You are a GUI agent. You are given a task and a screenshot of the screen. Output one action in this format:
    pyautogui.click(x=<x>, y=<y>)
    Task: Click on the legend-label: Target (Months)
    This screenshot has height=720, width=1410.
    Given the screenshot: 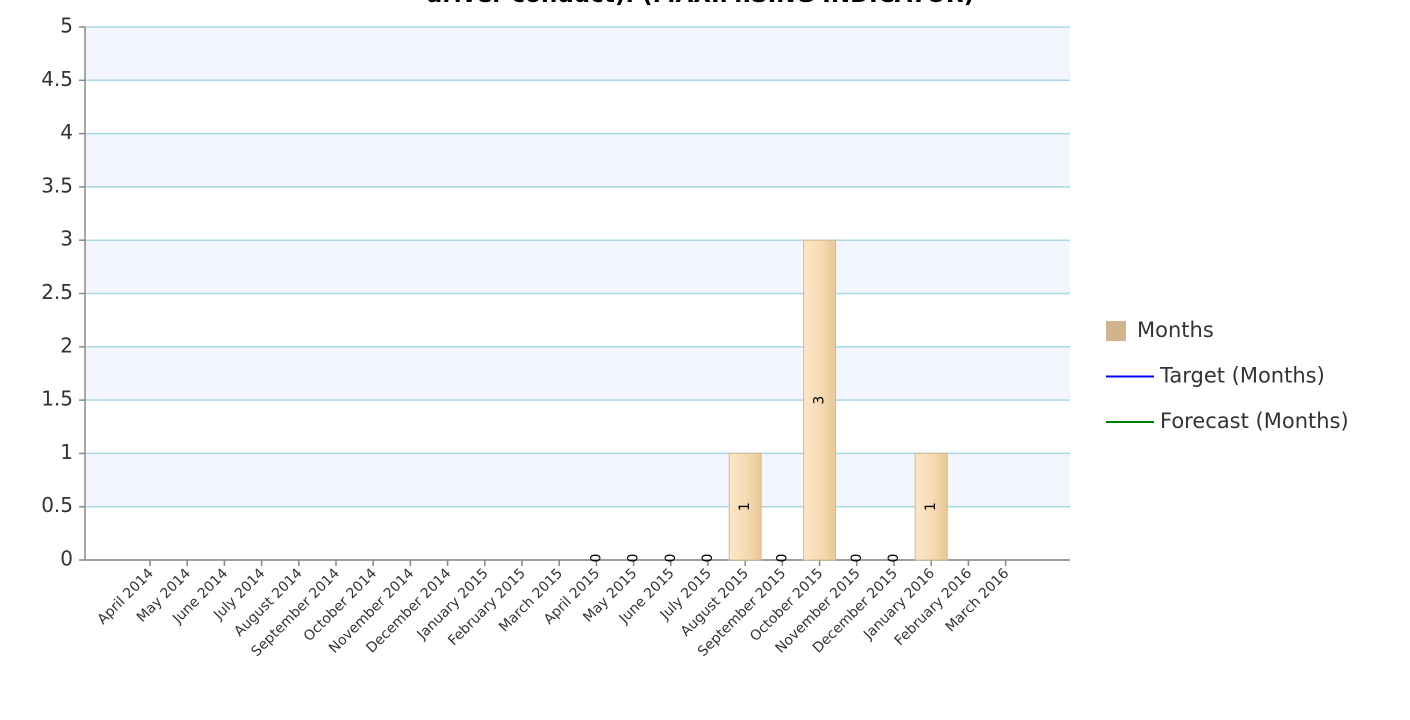 What is the action you would take?
    pyautogui.click(x=1242, y=376)
    